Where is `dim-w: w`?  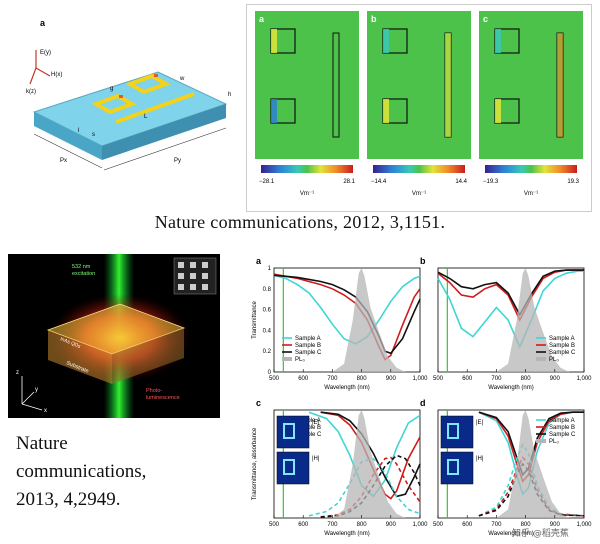 dim-w: w is located at coordinates (182, 79).